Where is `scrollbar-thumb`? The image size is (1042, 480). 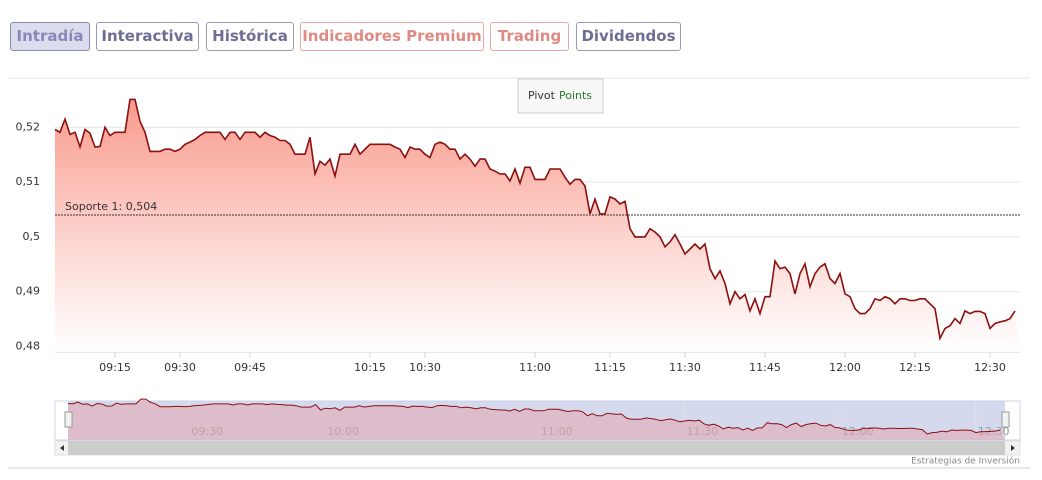
scrollbar-thumb is located at coordinates (536, 448).